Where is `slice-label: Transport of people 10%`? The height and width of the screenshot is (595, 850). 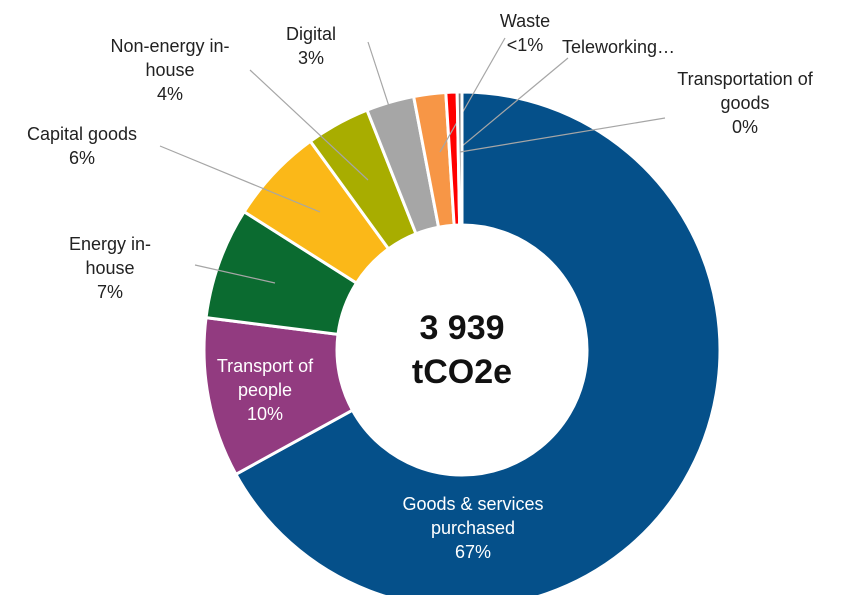 slice-label: Transport of people 10% is located at coordinates (265, 390).